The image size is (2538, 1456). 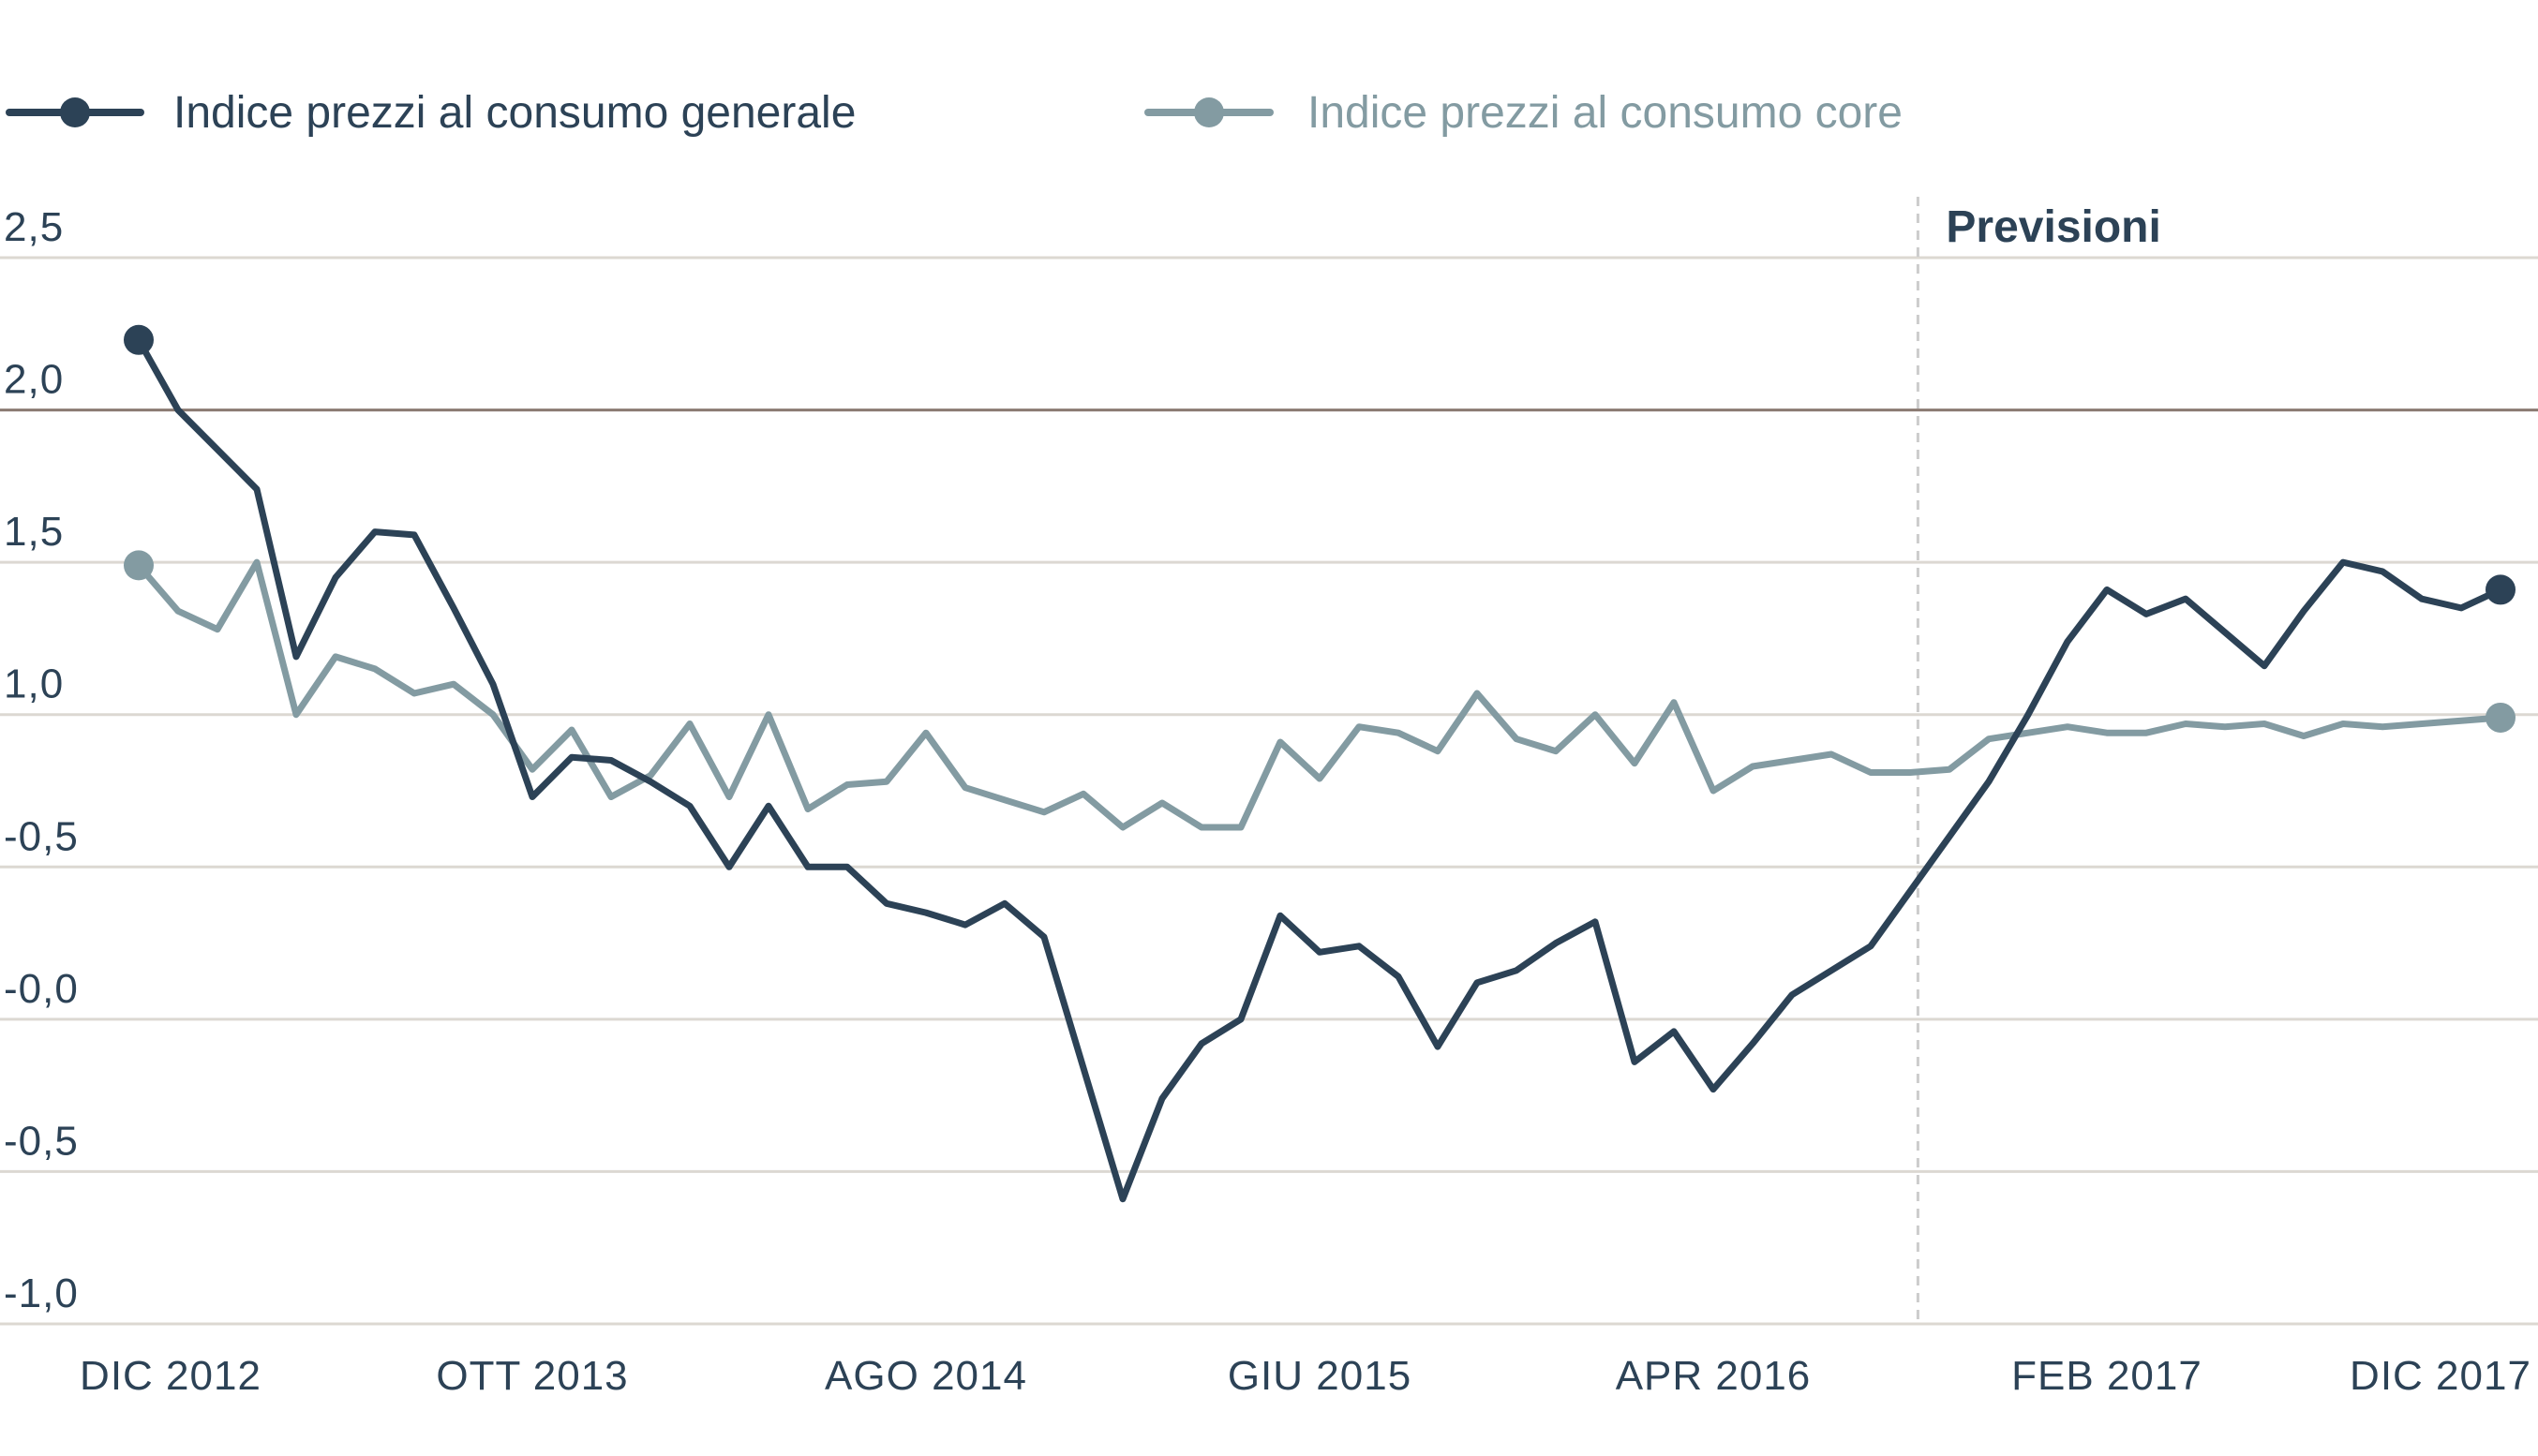 I want to click on x-tick-label-6: DIC 2017, so click(x=2441, y=1376).